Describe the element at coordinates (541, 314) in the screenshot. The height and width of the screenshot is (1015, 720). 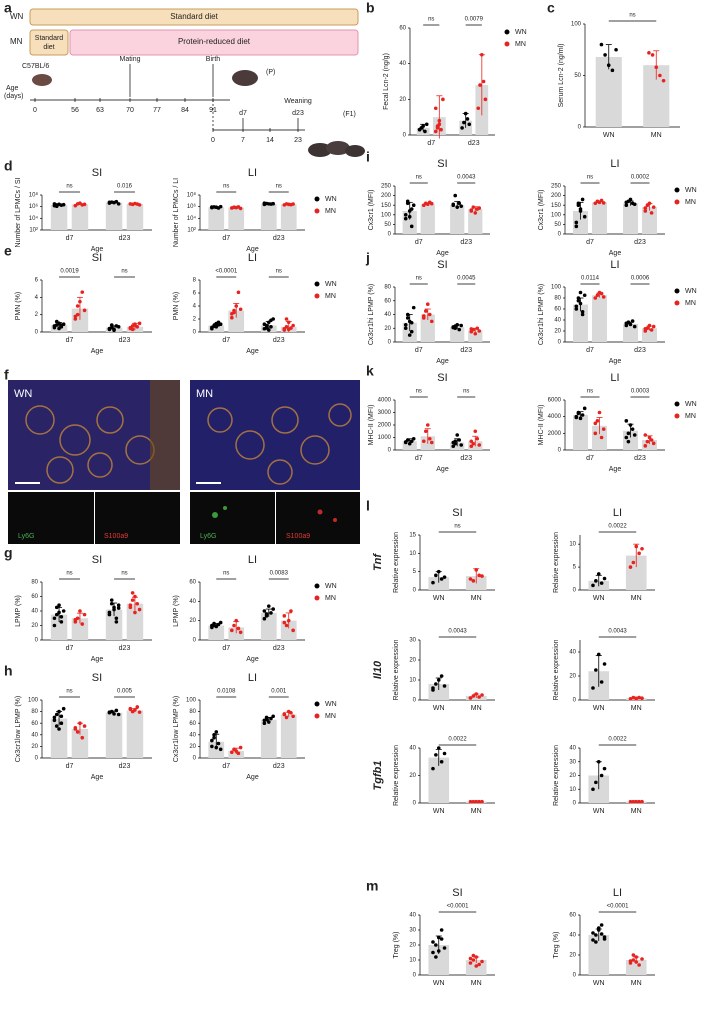
I see `y-axis-label: Cx3cr1hi LPMP (%)` at that location.